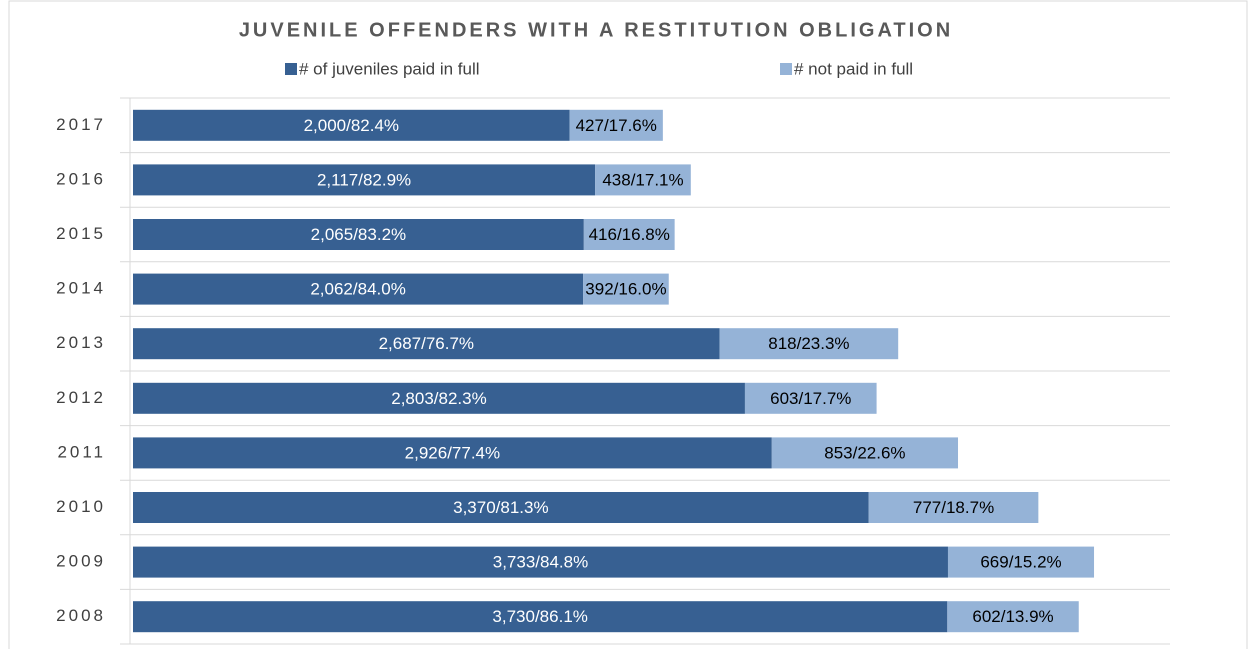  I want to click on data-label: 2,803/82.3%, so click(438, 398).